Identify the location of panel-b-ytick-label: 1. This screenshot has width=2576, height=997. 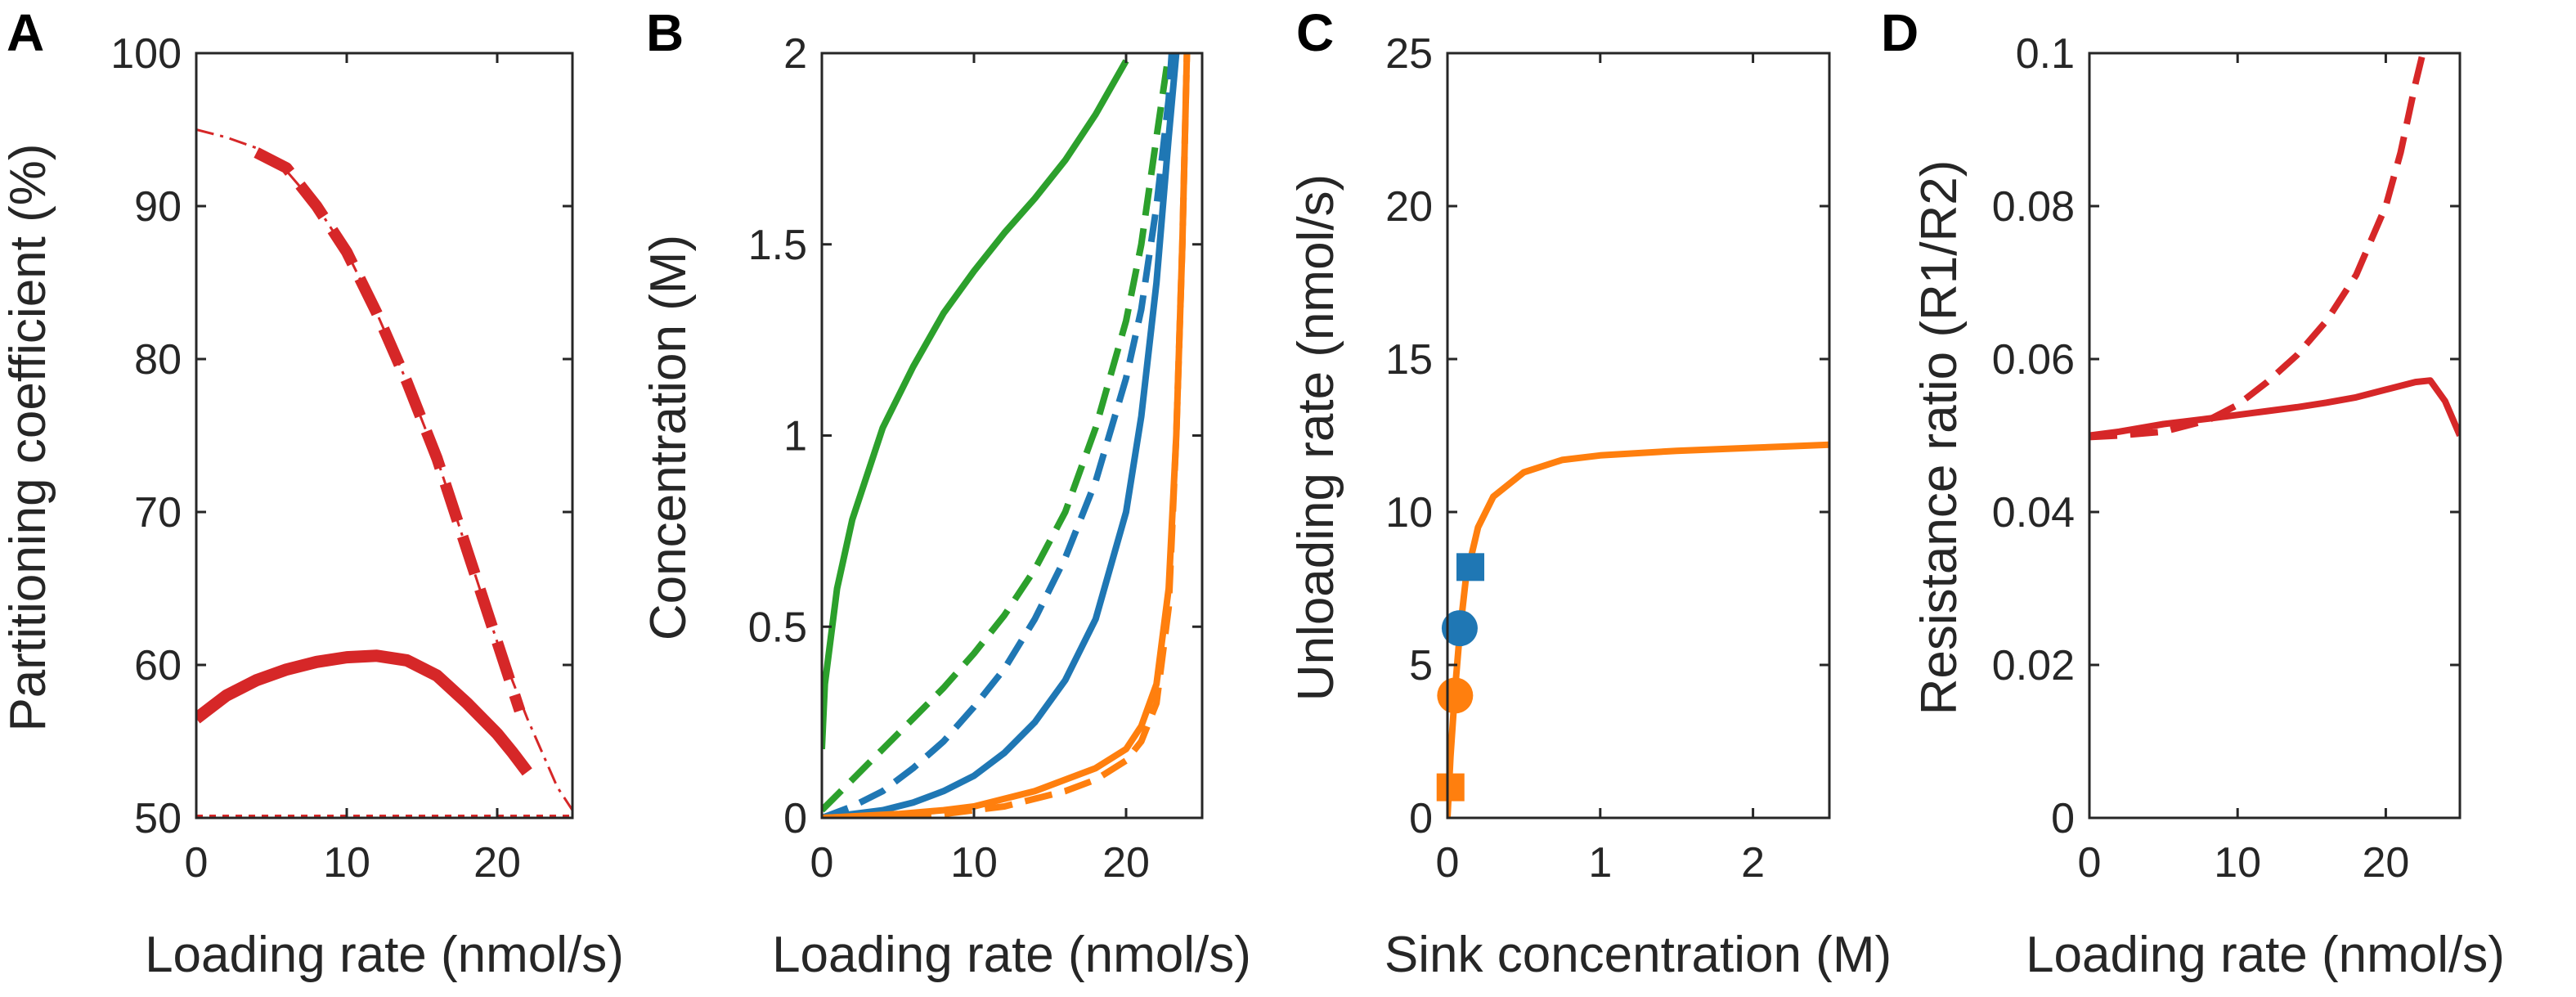
(795, 436).